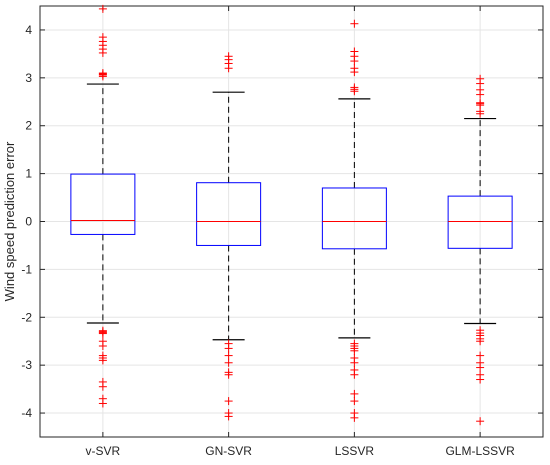  Describe the element at coordinates (103, 451) in the screenshot. I see `x-tick-label: v-SVR` at that location.